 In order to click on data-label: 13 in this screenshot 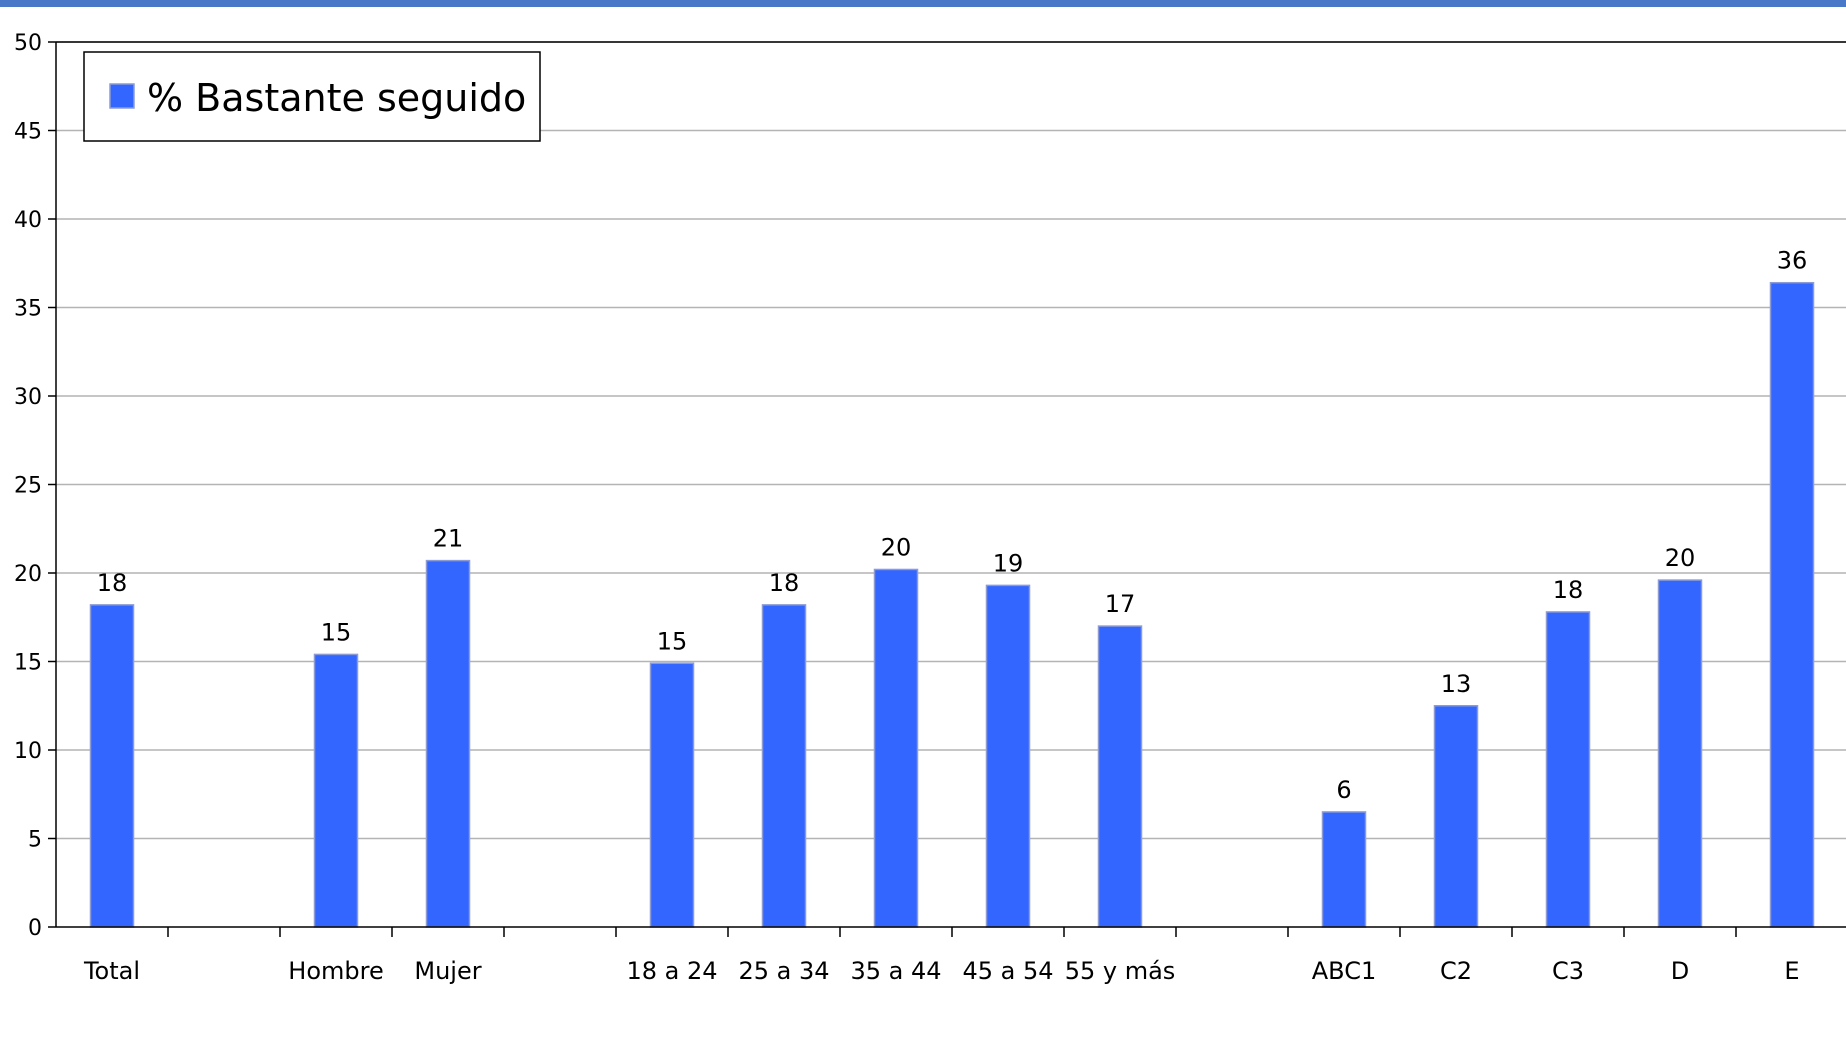, I will do `click(1456, 684)`.